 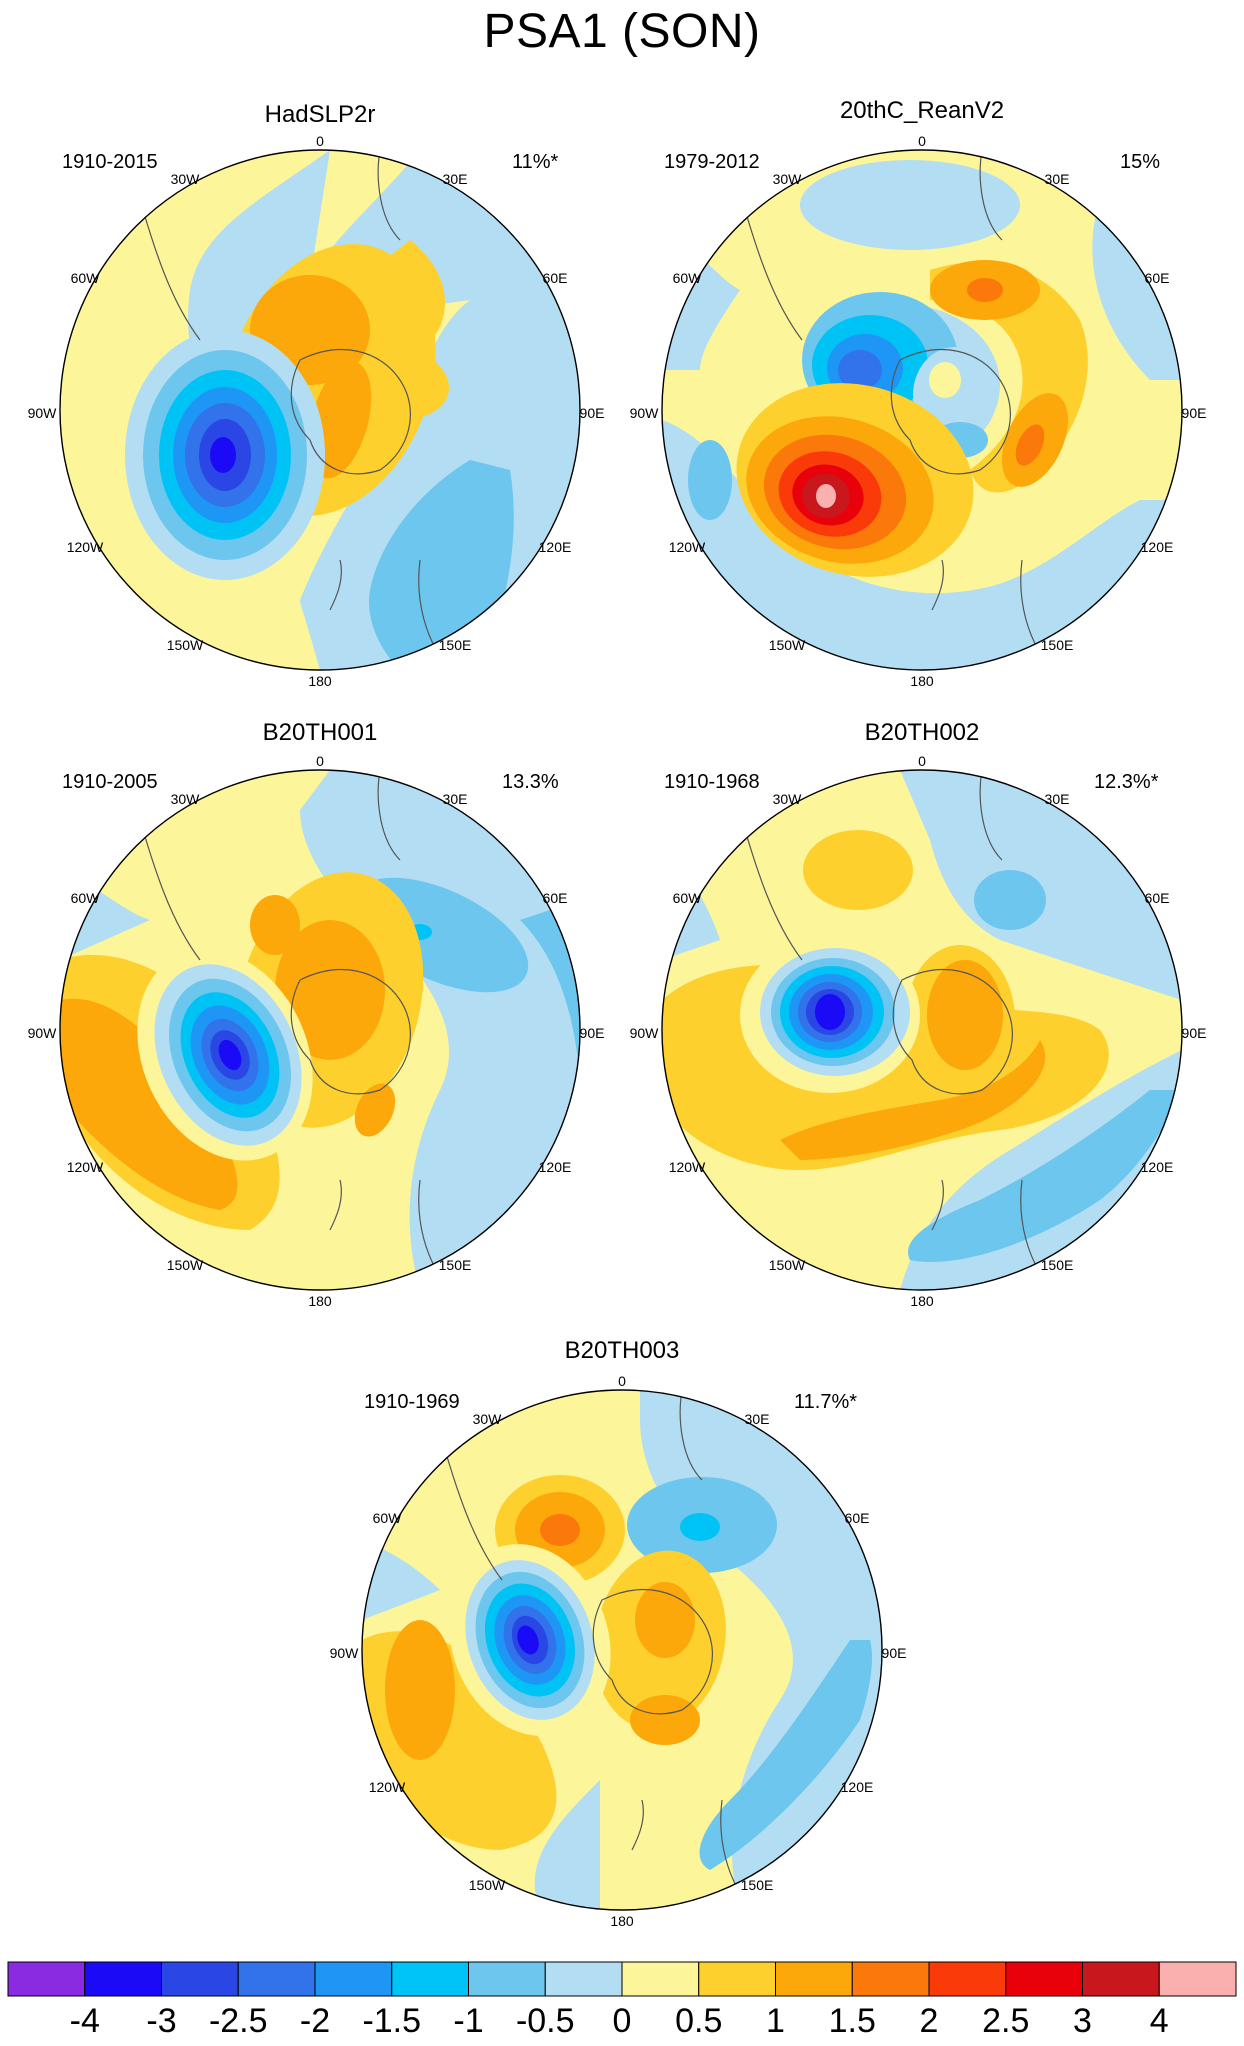 I want to click on panel-title: HadSLP2r, so click(x=320, y=114).